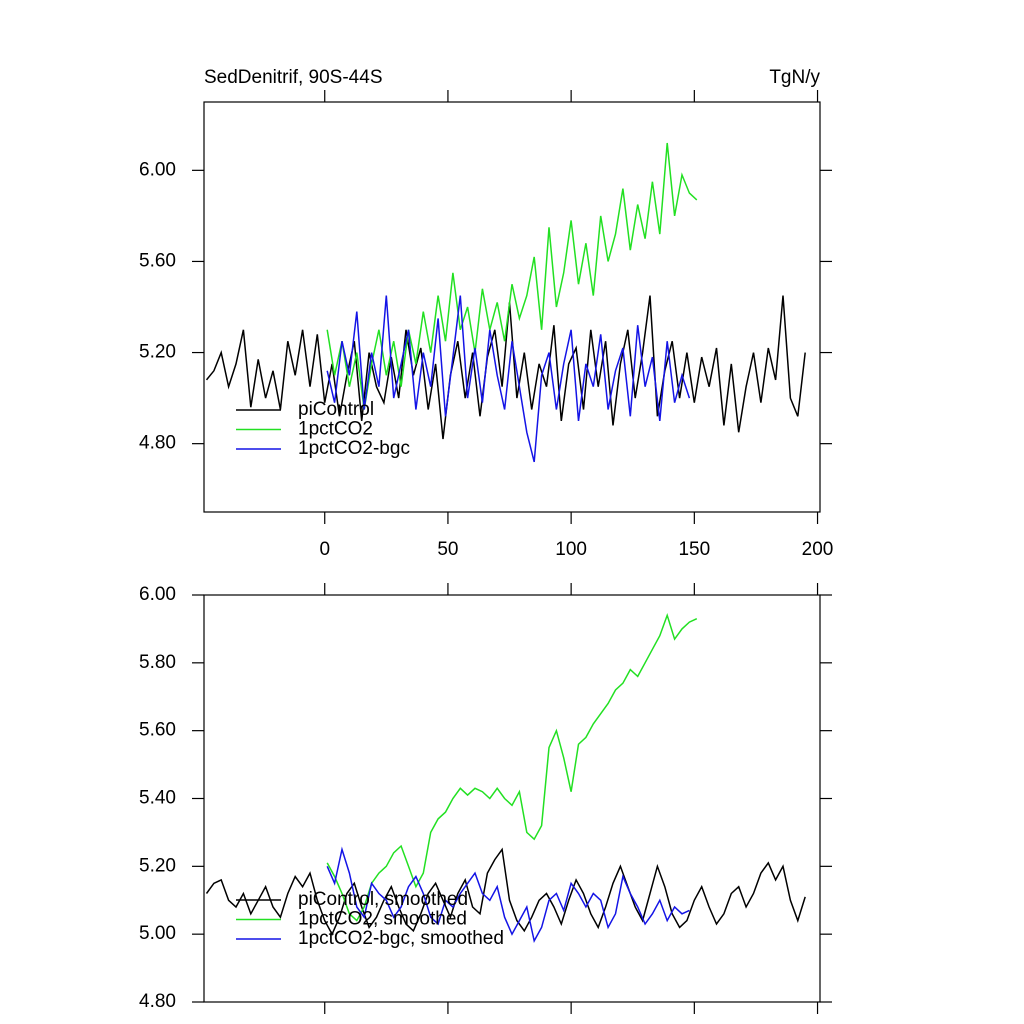  What do you see at coordinates (401, 938) in the screenshot?
I see `legend-label: 1pctCO2-bgc, smoothed` at bounding box center [401, 938].